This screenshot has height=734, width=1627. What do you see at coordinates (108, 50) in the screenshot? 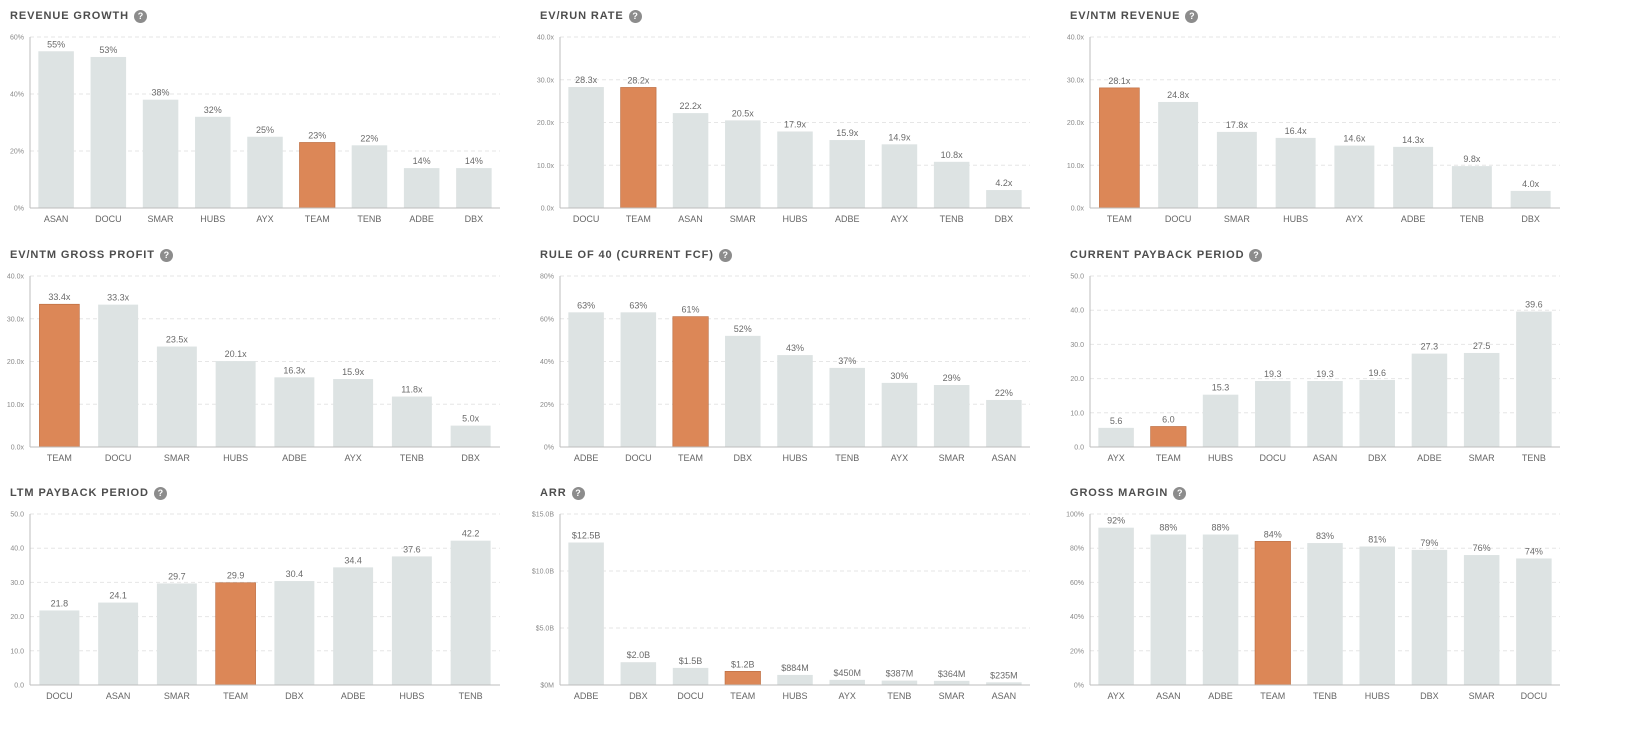
I see `value-label: 53%` at bounding box center [108, 50].